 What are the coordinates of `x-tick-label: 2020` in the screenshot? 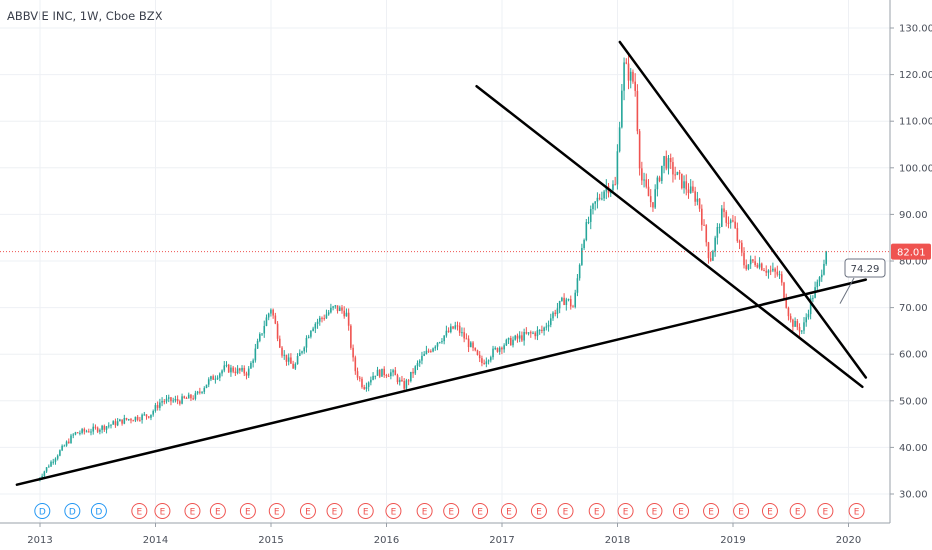 It's located at (848, 540).